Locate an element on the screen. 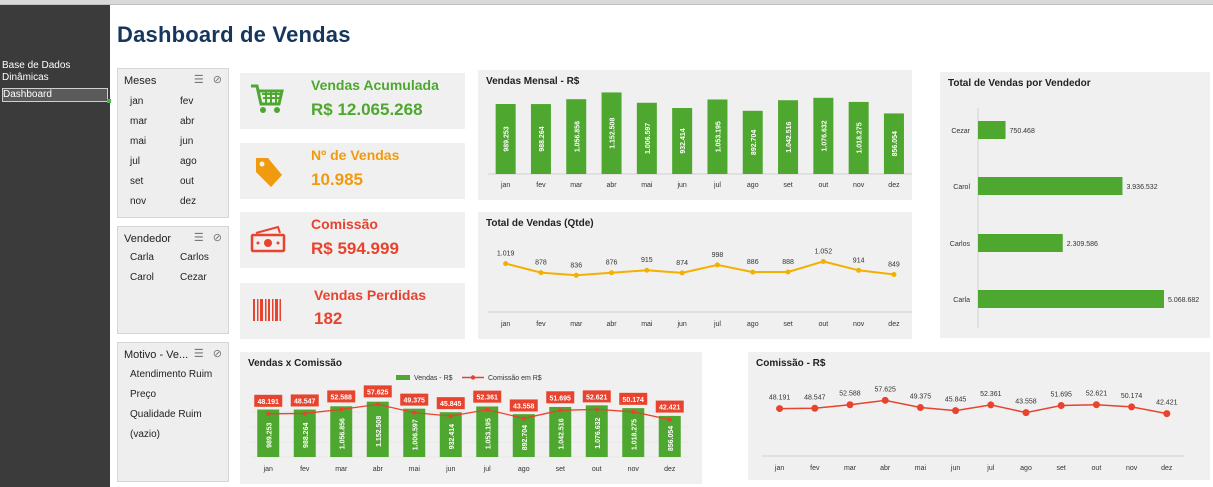  slicer-item-jun: jun is located at coordinates (187, 141).